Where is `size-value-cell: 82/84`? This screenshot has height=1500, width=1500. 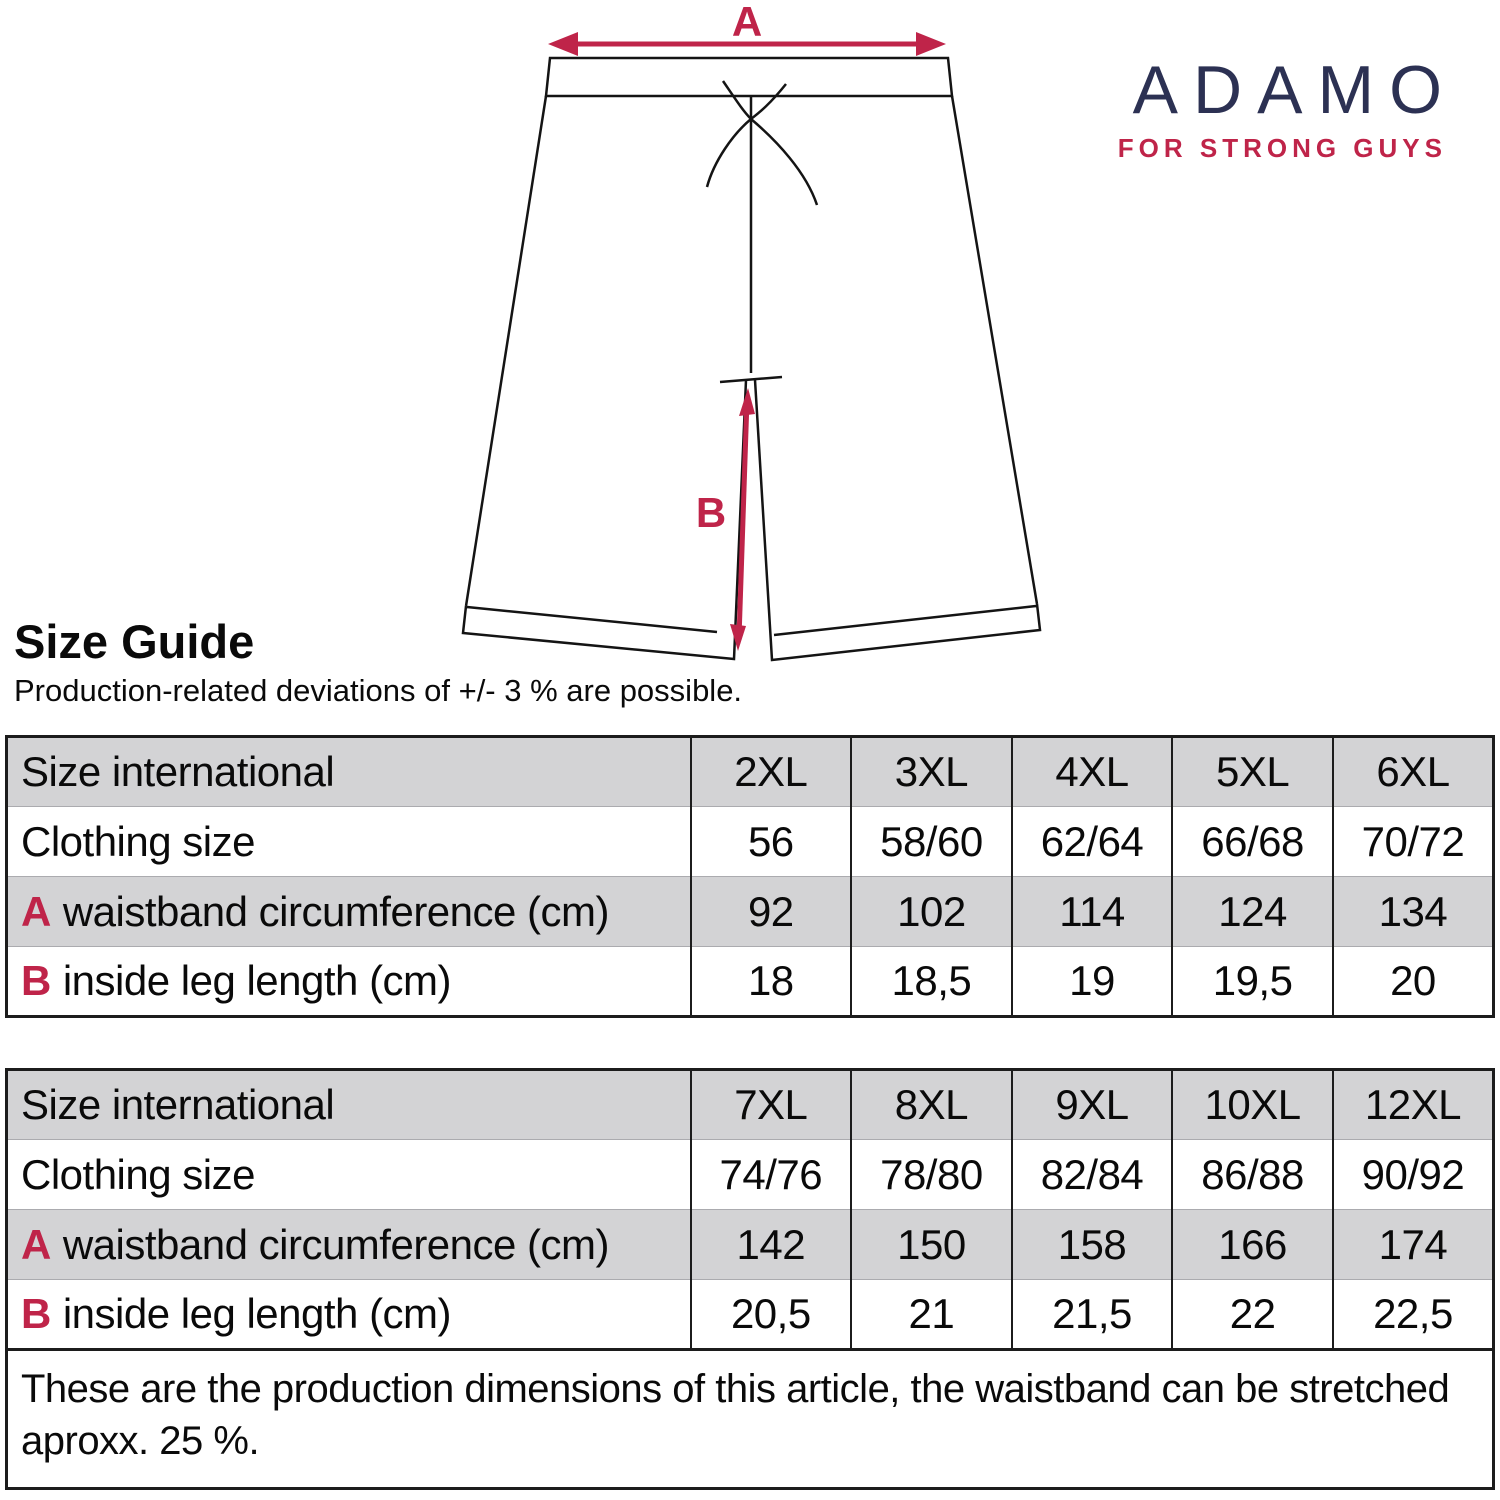 size-value-cell: 82/84 is located at coordinates (1091, 1174).